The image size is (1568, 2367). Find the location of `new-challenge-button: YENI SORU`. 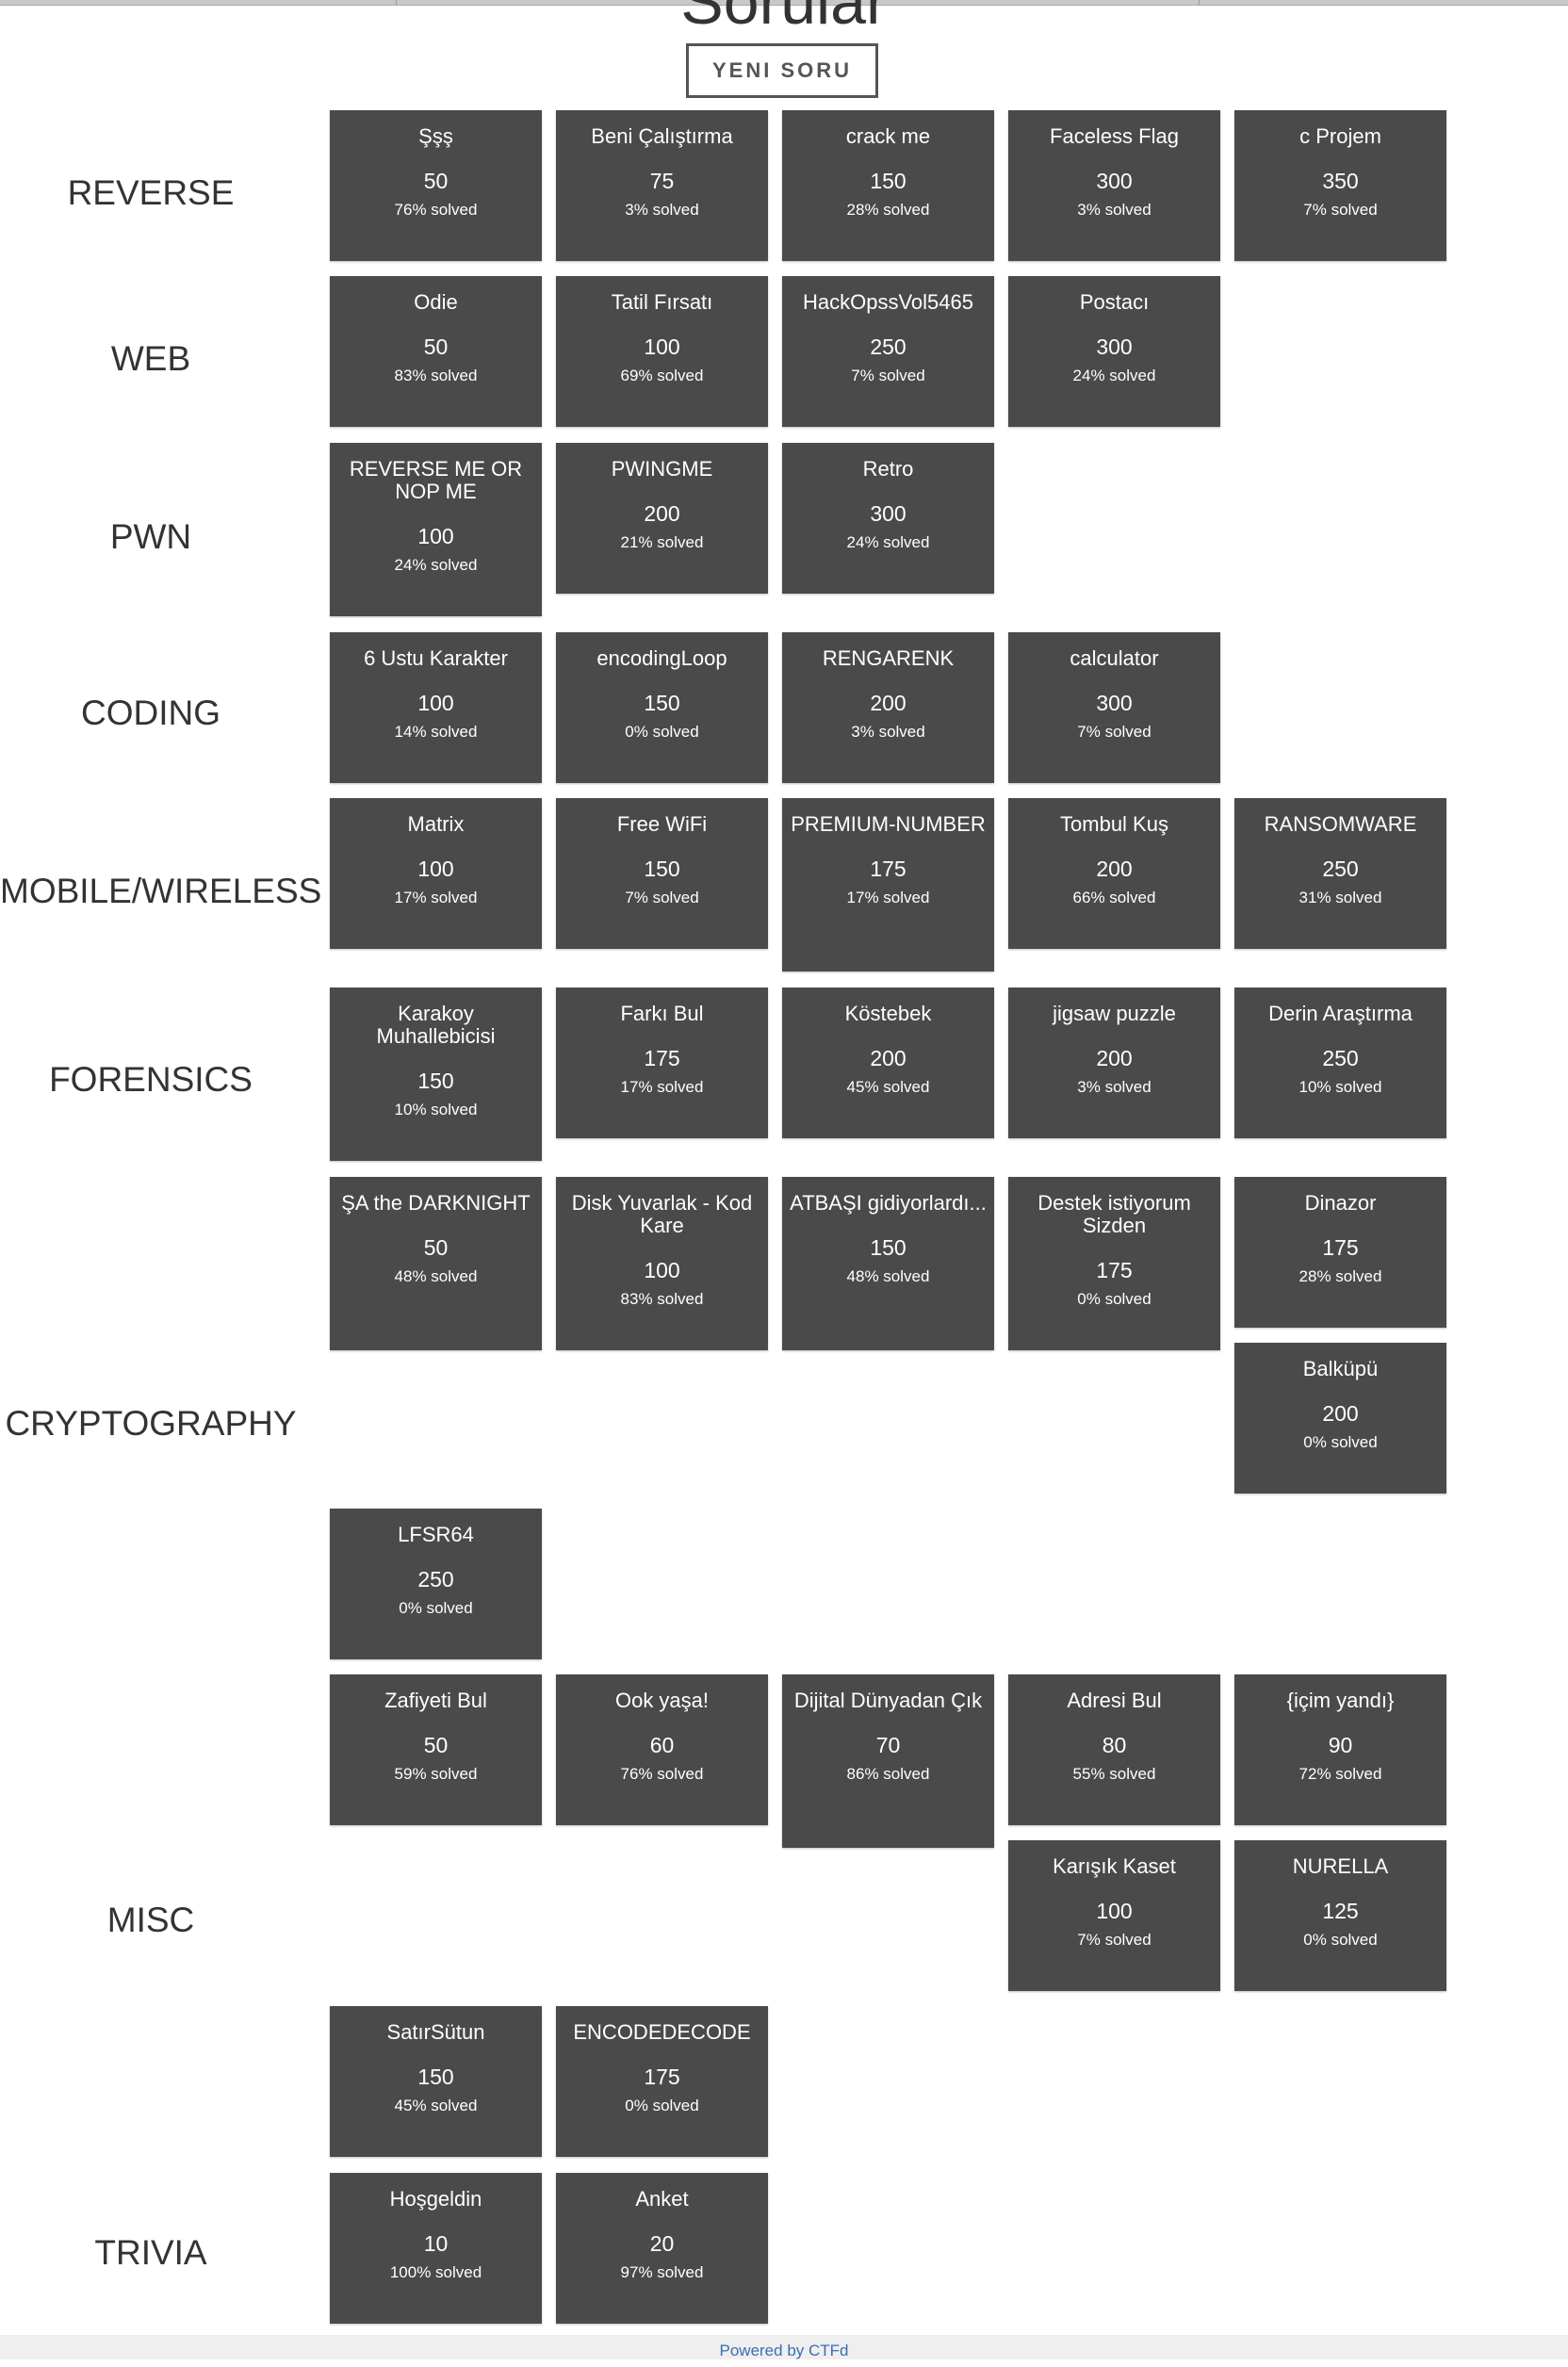

new-challenge-button: YENI SORU is located at coordinates (782, 70).